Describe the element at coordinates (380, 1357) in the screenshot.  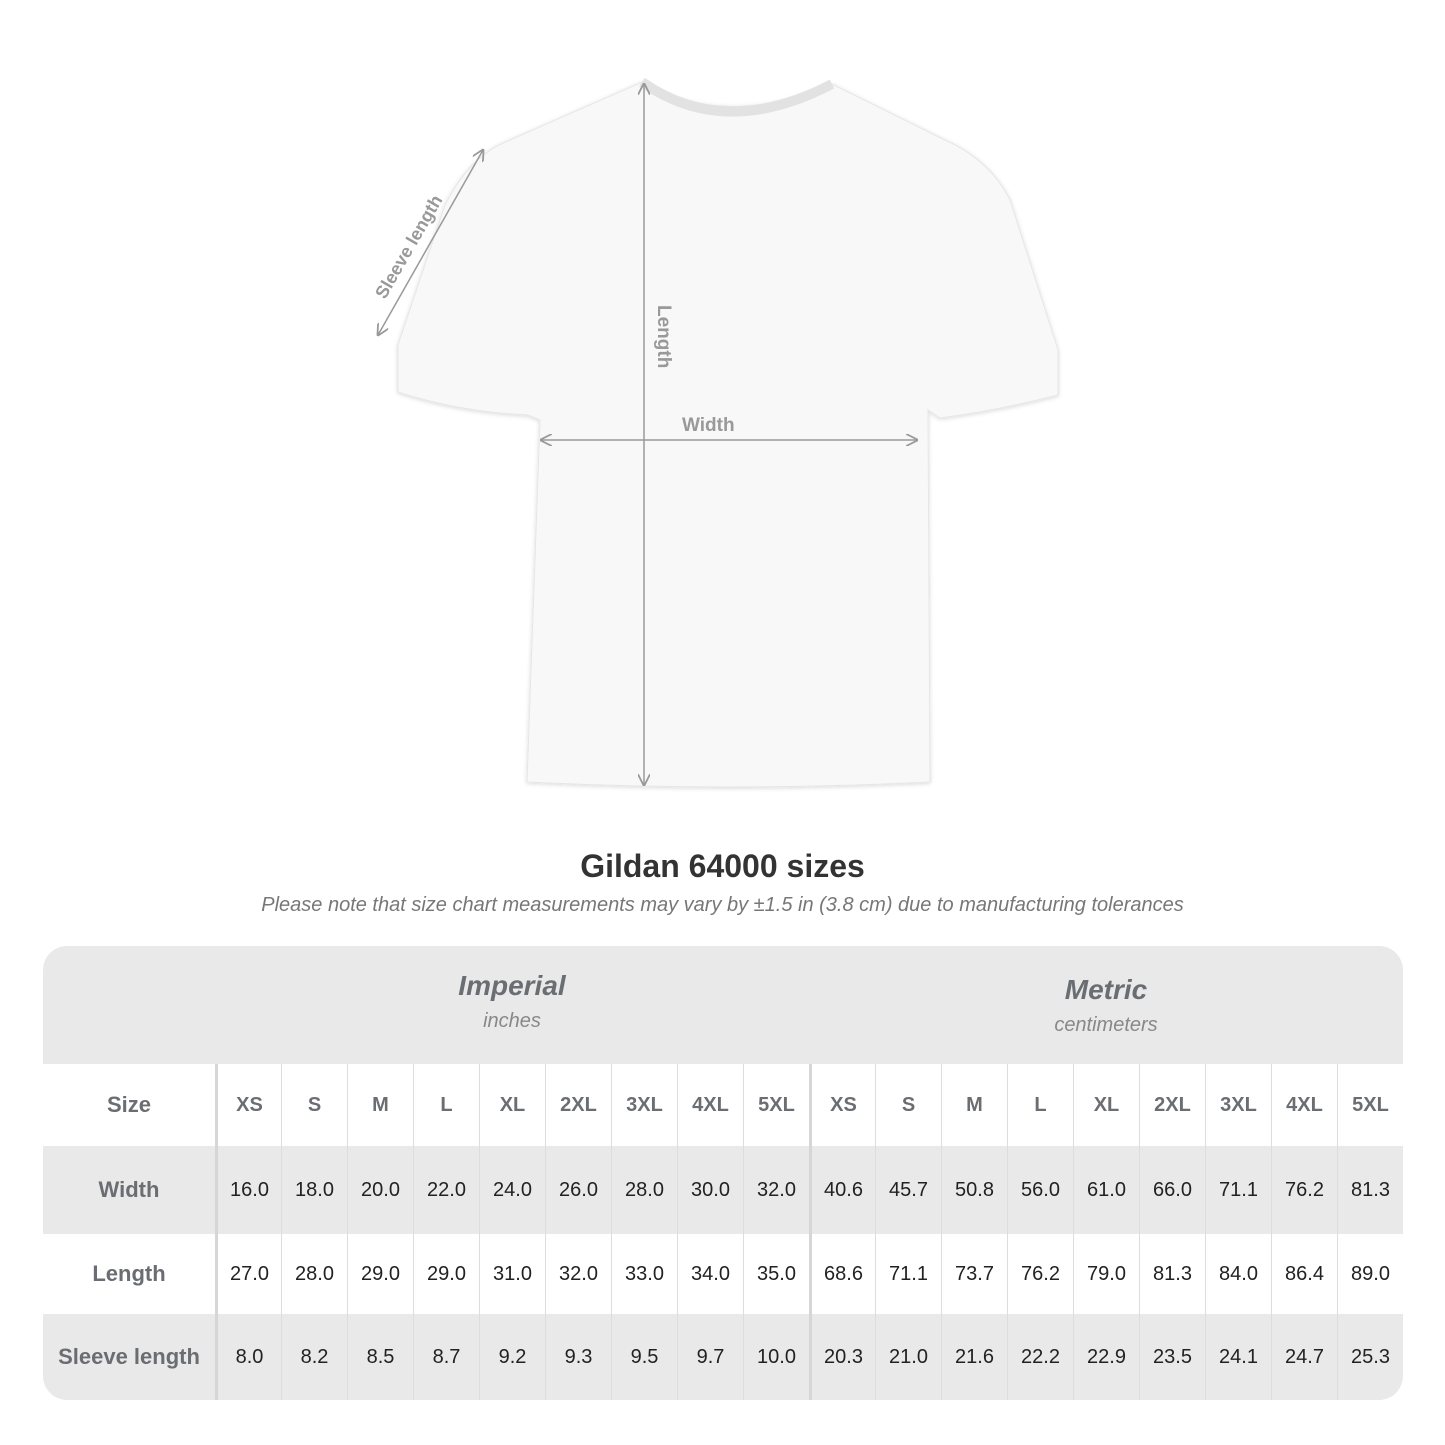
I see `table-cell: 8.5` at that location.